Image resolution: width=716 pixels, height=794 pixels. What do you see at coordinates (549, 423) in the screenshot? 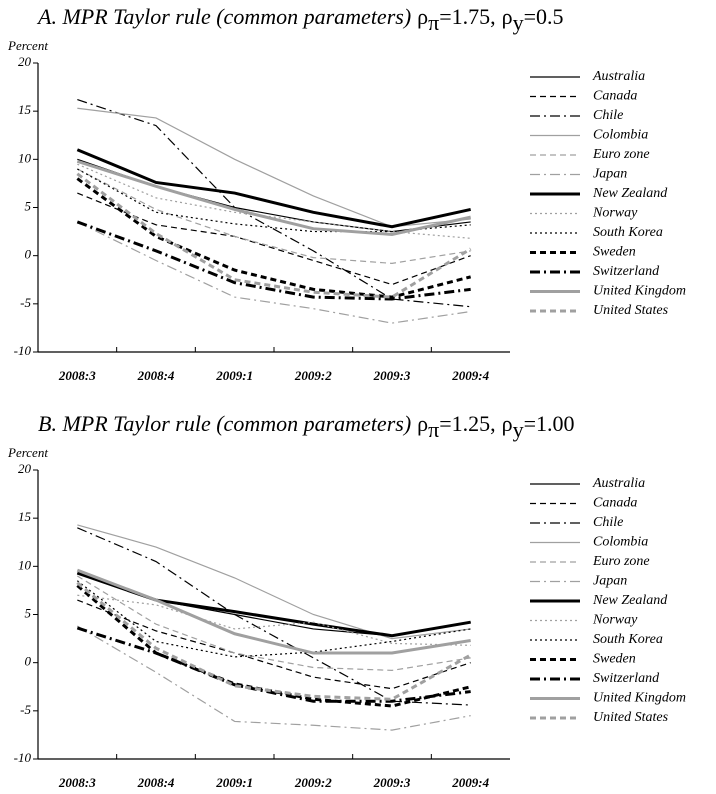
I see `param-value: =1.00` at bounding box center [549, 423].